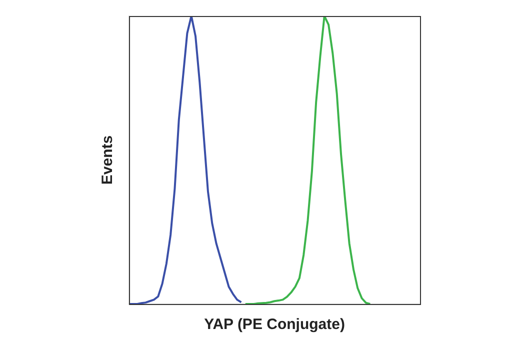 Image resolution: width=520 pixels, height=350 pixels. What do you see at coordinates (274, 325) in the screenshot?
I see `x-axis-title: YAP (PE Conjugate)` at bounding box center [274, 325].